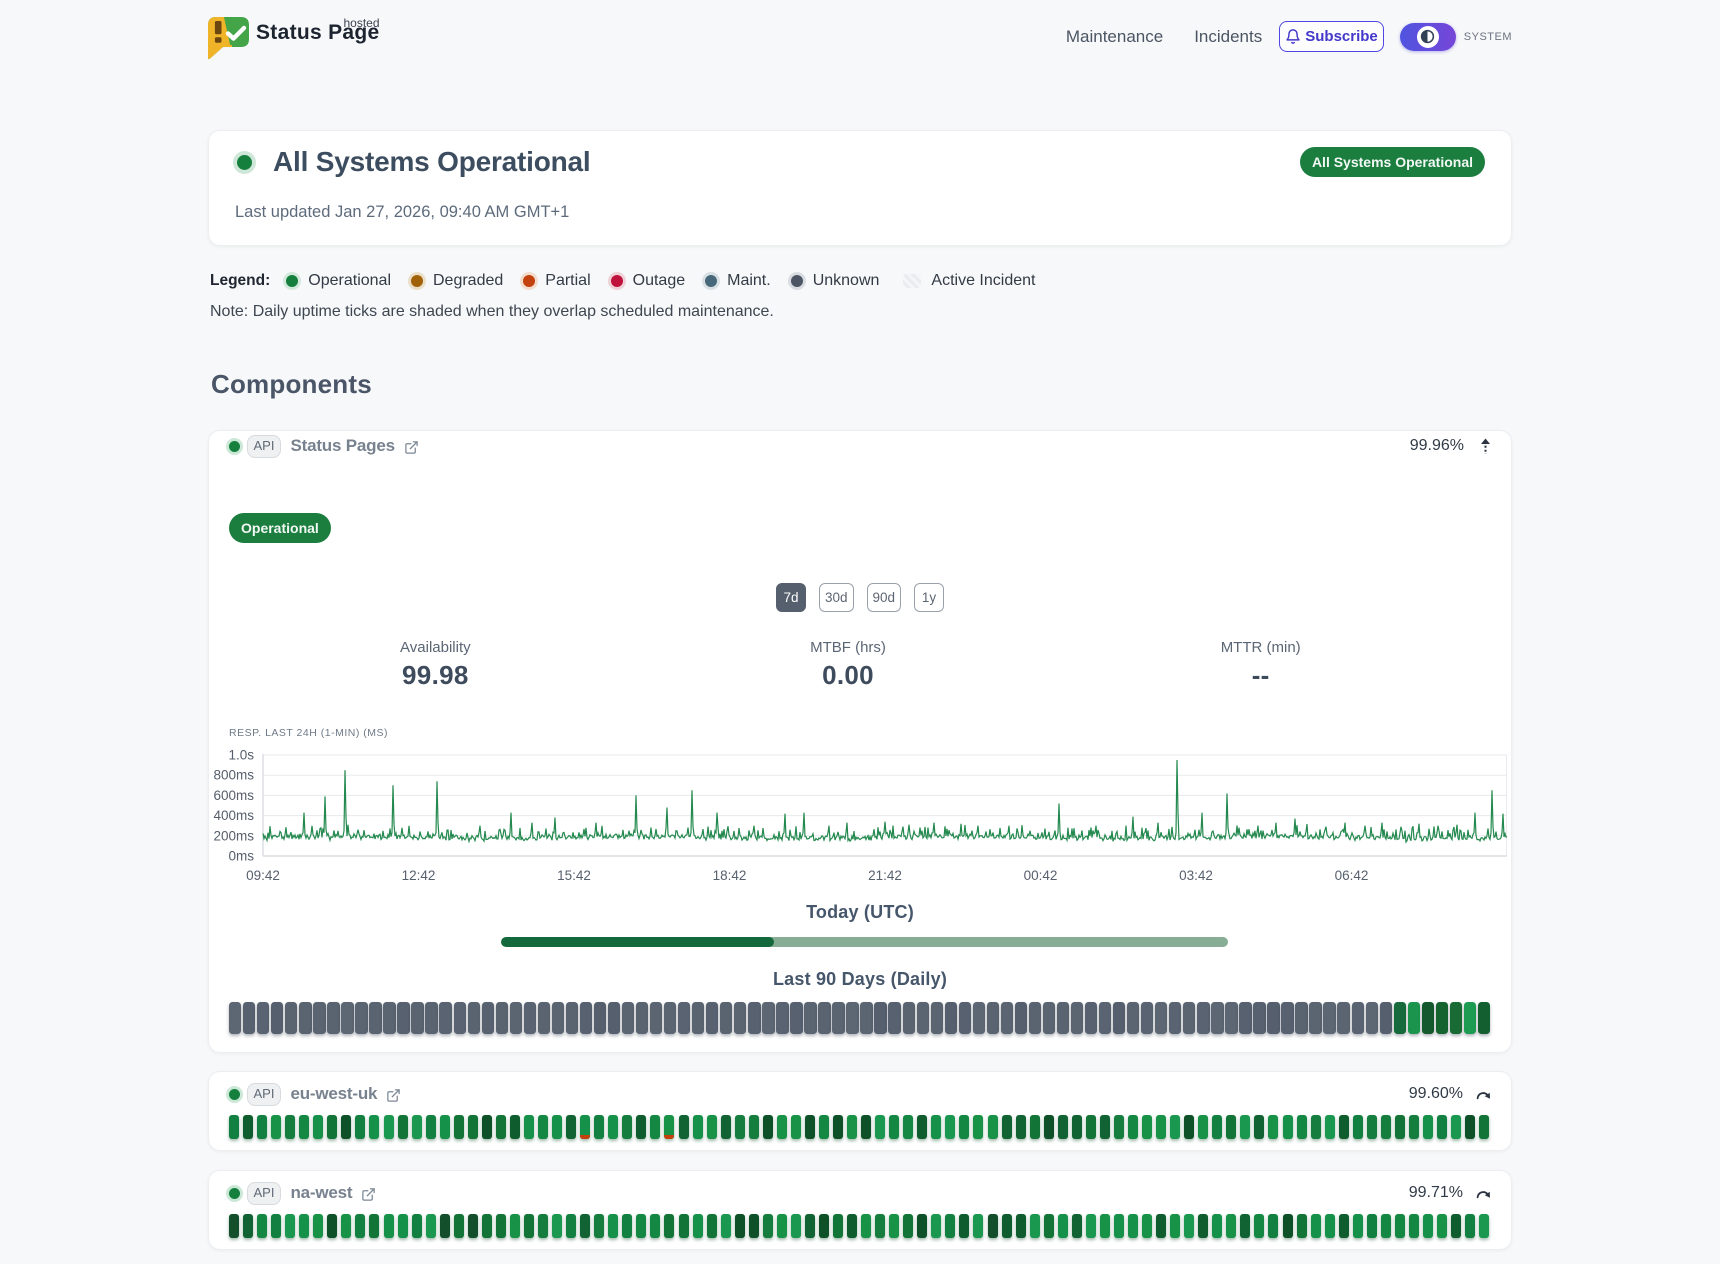 The image size is (1720, 1264). Describe the element at coordinates (263, 875) in the screenshot. I see `svg-text: 09:42` at that location.